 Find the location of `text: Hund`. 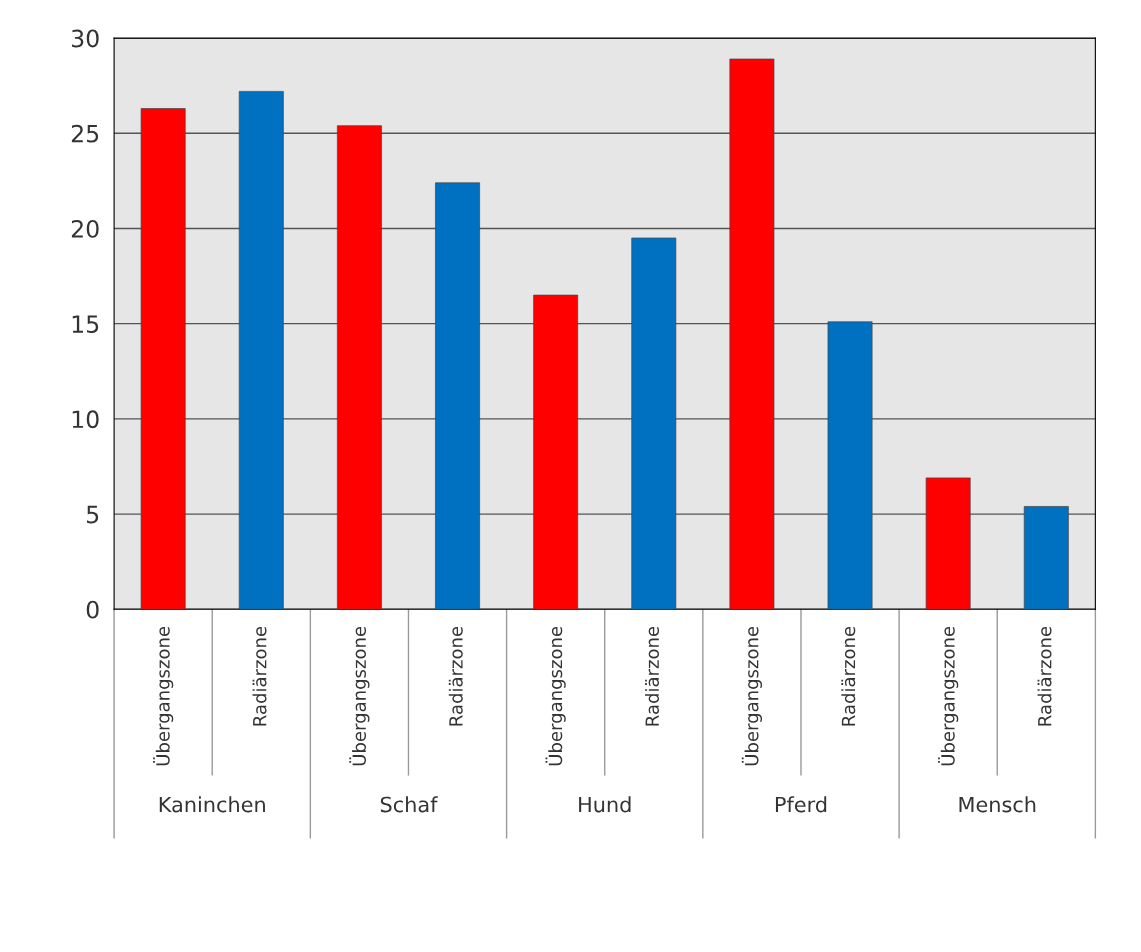

text: Hund is located at coordinates (605, 804).